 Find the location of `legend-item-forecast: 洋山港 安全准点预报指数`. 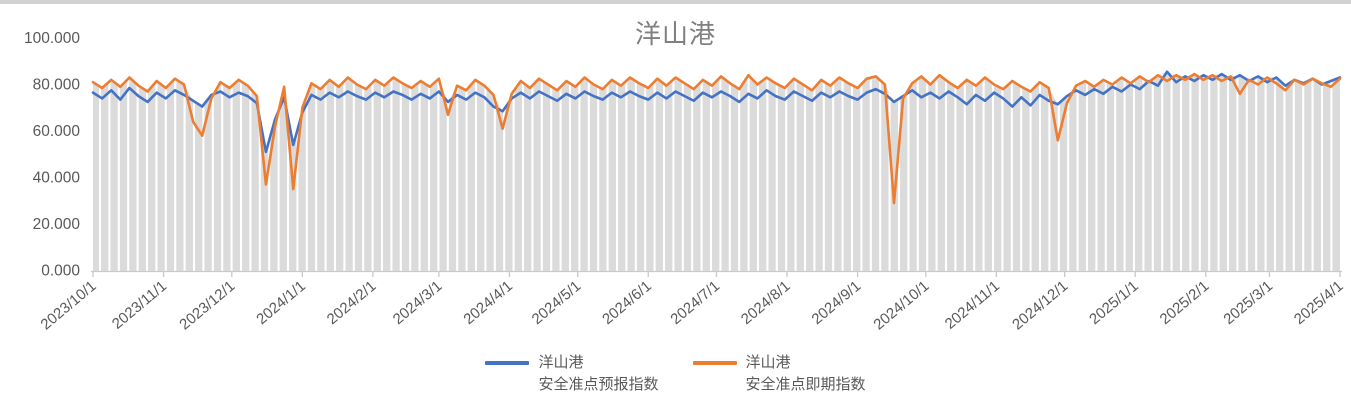

legend-item-forecast: 洋山港 安全准点预报指数 is located at coordinates (572, 374).